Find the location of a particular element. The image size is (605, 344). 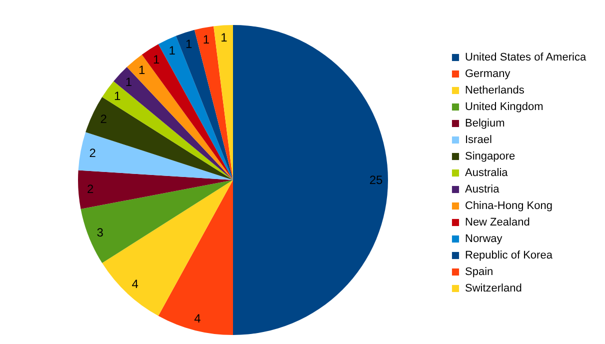

legend-label: Singapore is located at coordinates (490, 156).